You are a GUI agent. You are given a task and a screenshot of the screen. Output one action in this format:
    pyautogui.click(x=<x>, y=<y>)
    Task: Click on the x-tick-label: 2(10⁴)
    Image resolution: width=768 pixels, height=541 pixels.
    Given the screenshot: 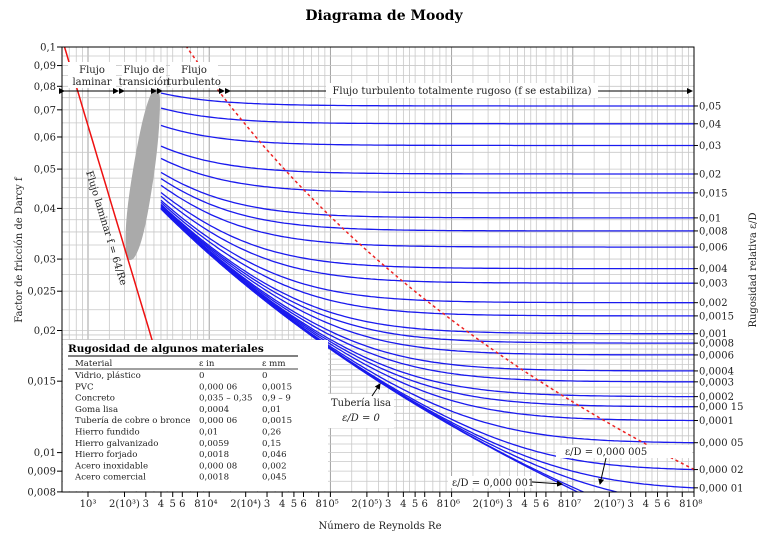 What is the action you would take?
    pyautogui.click(x=245, y=504)
    